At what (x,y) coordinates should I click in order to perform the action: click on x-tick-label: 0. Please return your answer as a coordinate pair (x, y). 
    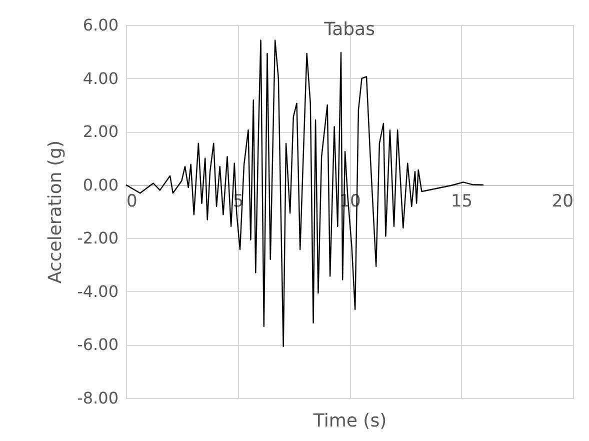
    Looking at the image, I should click on (132, 201).